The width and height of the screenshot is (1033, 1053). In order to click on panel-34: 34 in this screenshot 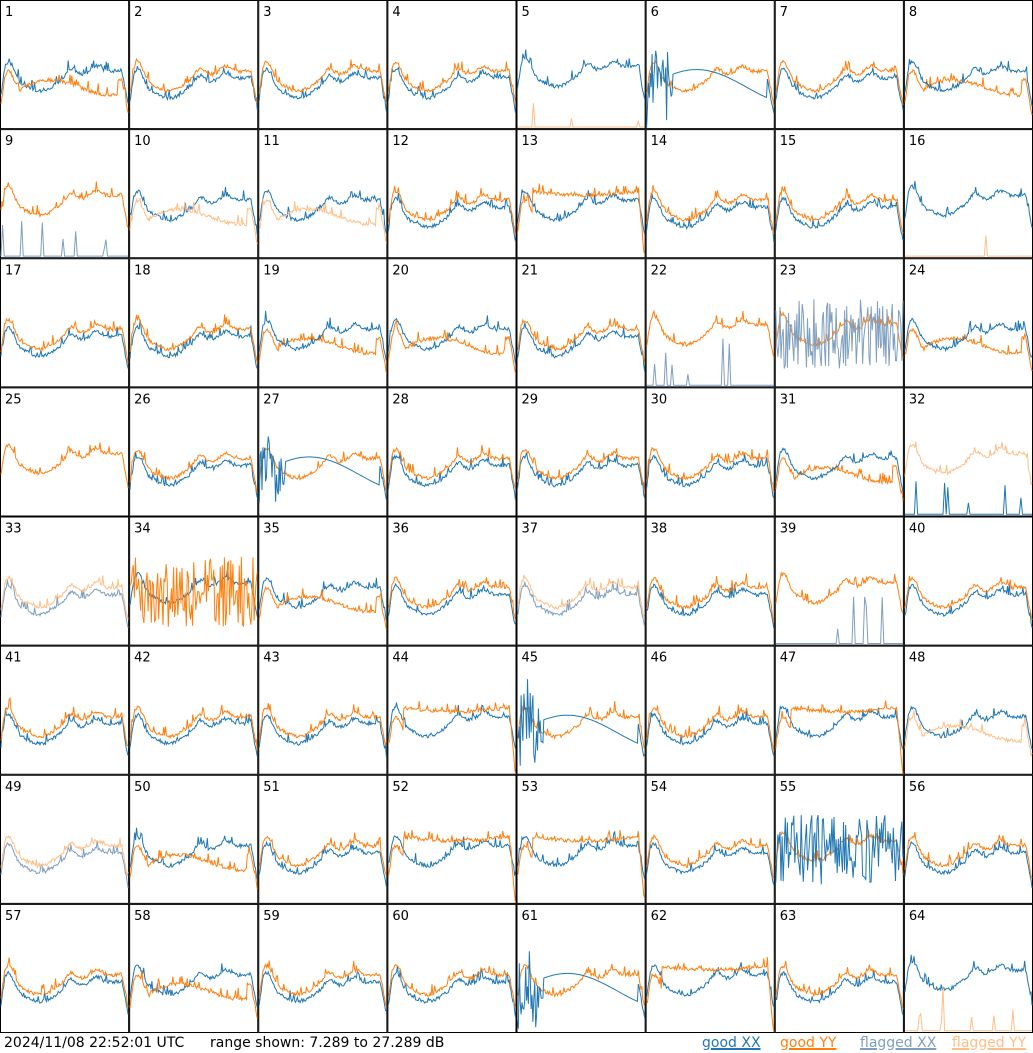, I will do `click(194, 581)`.